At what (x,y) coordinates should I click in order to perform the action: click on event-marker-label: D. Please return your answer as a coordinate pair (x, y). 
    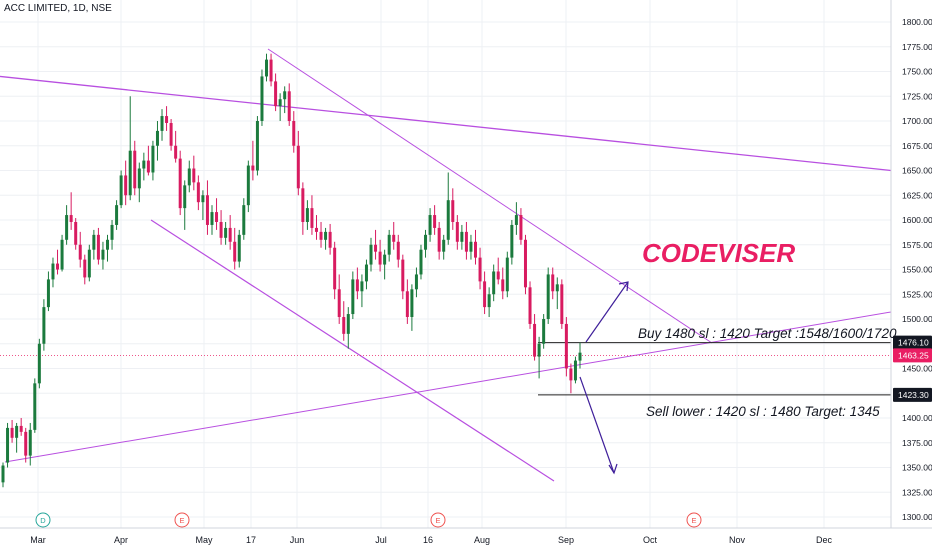
    Looking at the image, I should click on (43, 520).